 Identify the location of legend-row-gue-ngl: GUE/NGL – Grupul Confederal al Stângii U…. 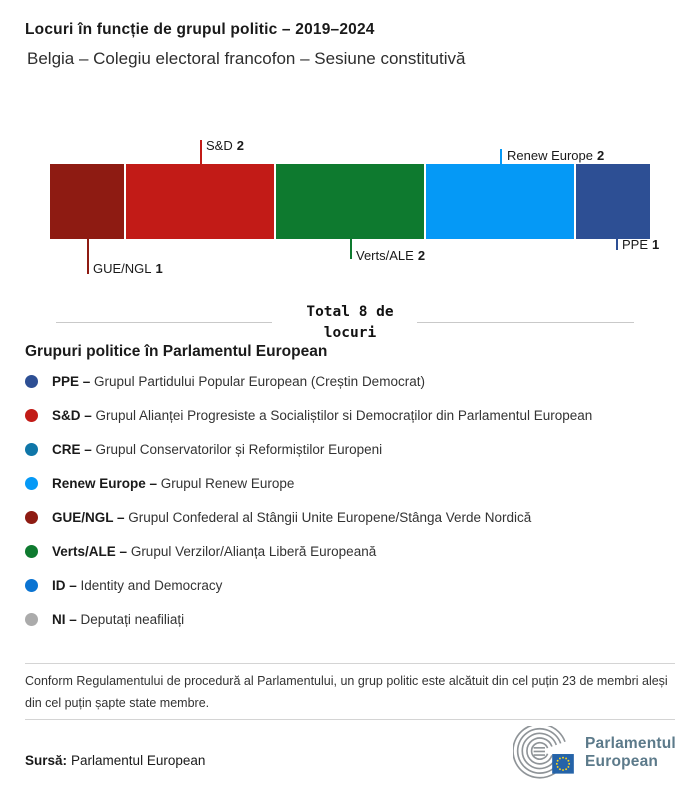
(355, 517).